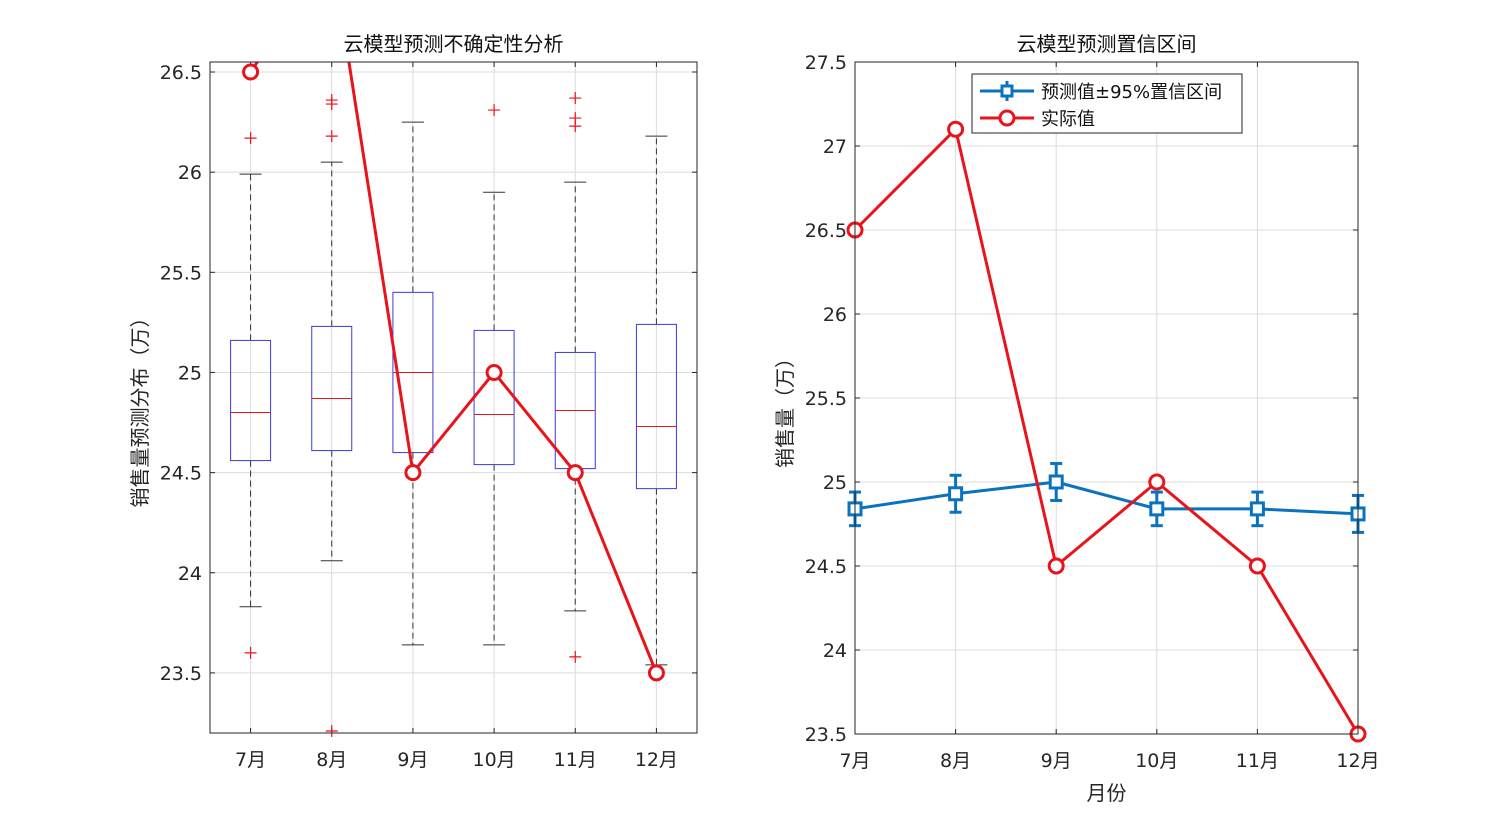  I want to click on confidence-x-tick-label: 12月, so click(1357, 761).